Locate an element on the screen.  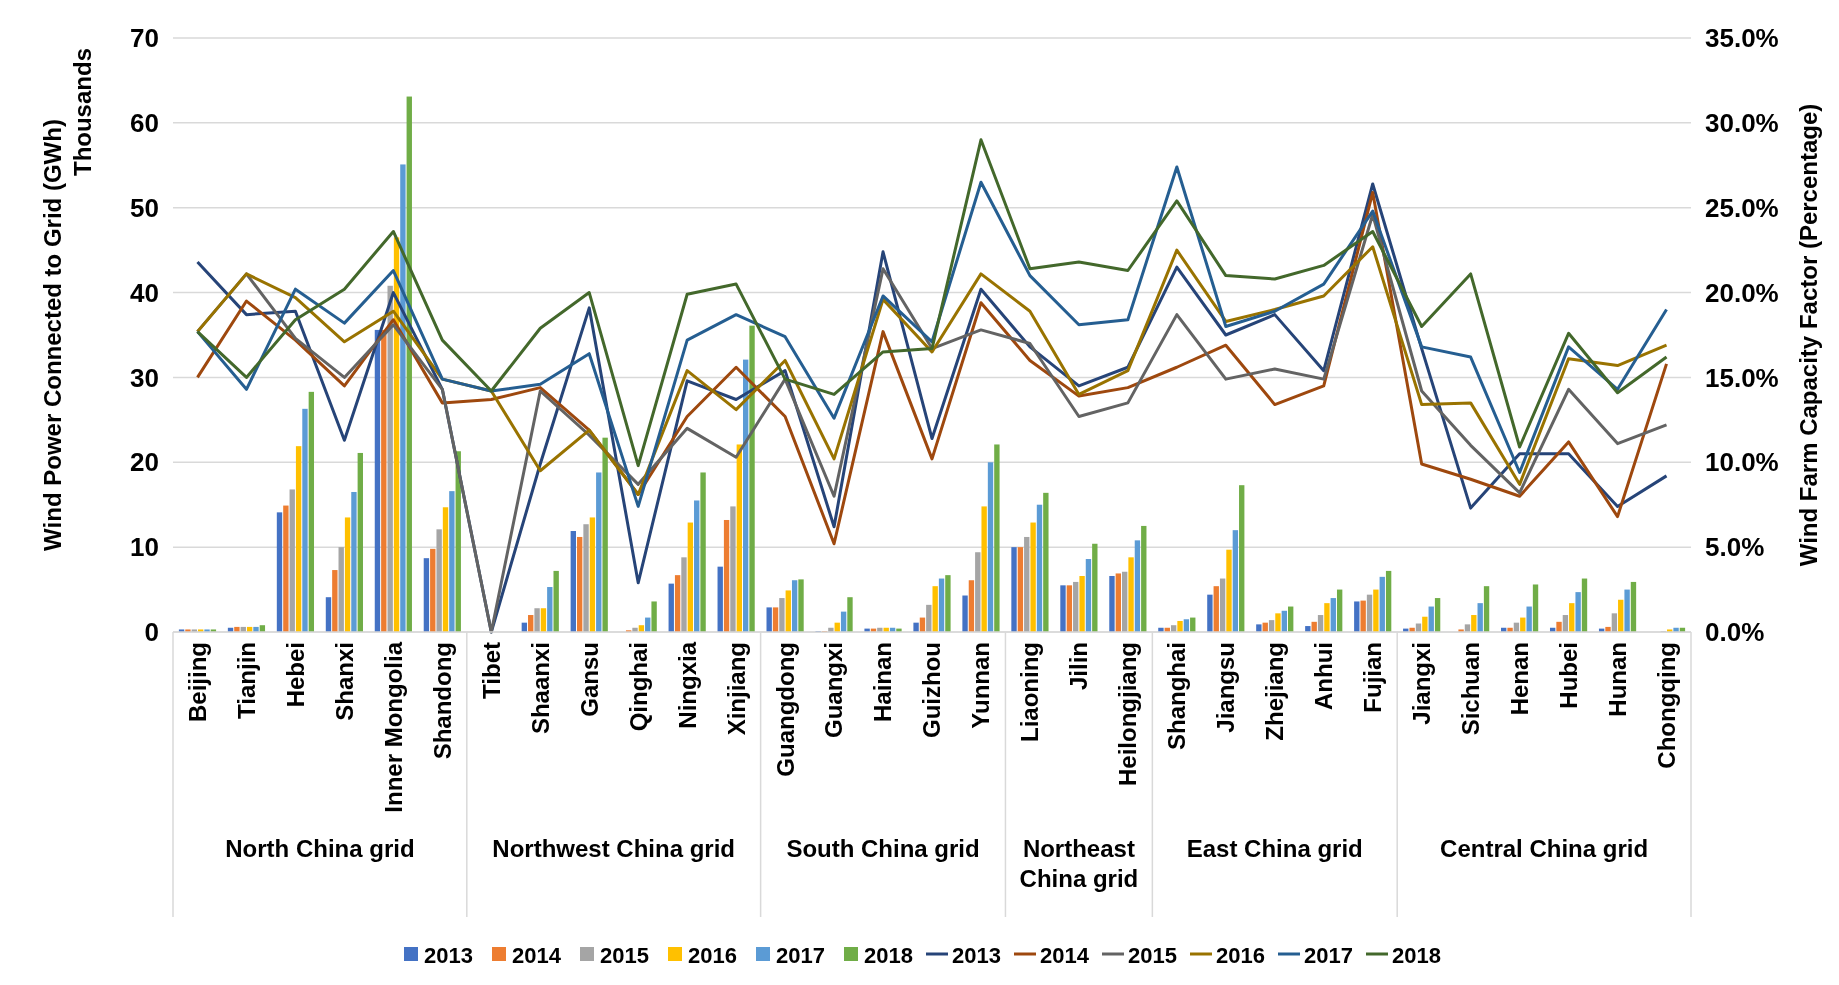
text: East China grid is located at coordinates (1274, 848).